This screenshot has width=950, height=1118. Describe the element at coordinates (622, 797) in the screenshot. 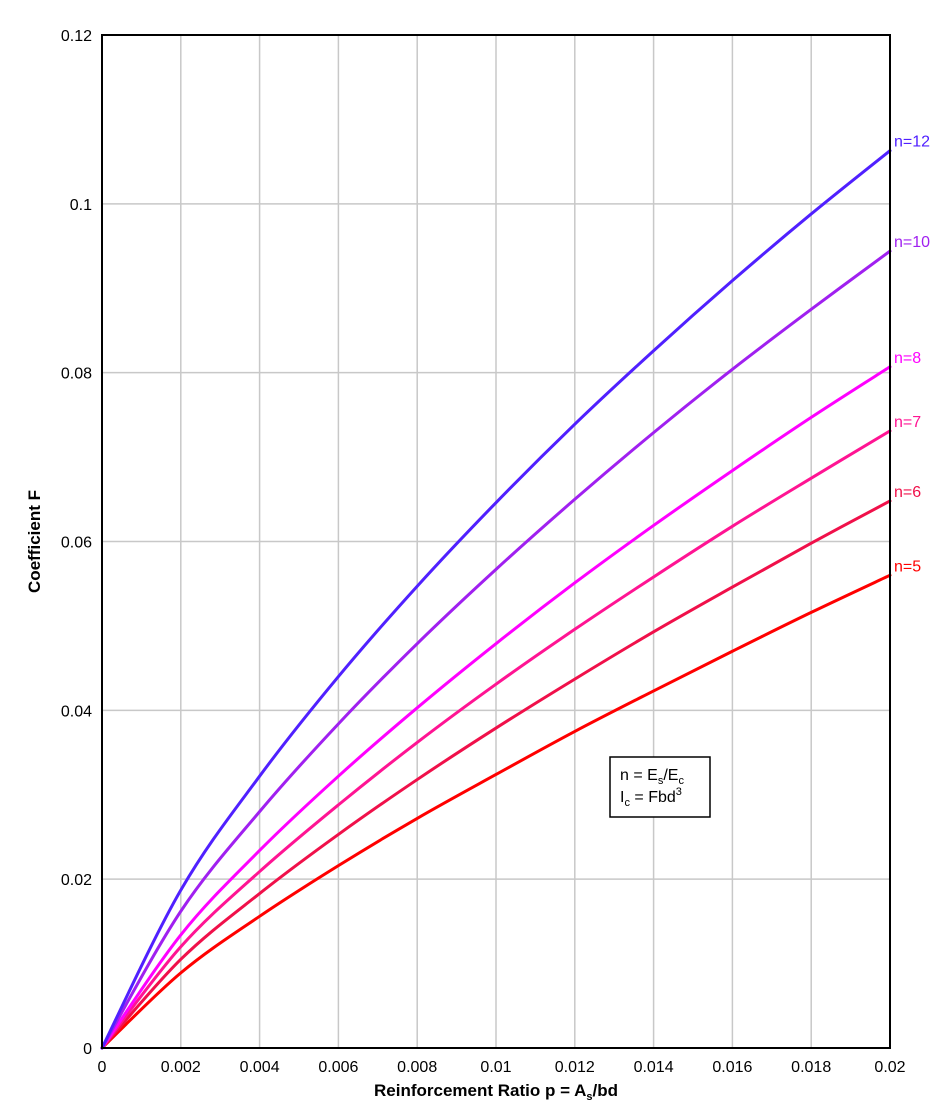

I see `annotation-line-2-pre: I` at that location.